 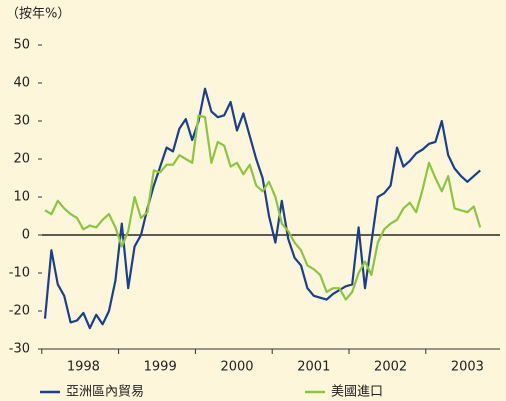 I want to click on y-tick-label: -30, so click(x=19, y=349).